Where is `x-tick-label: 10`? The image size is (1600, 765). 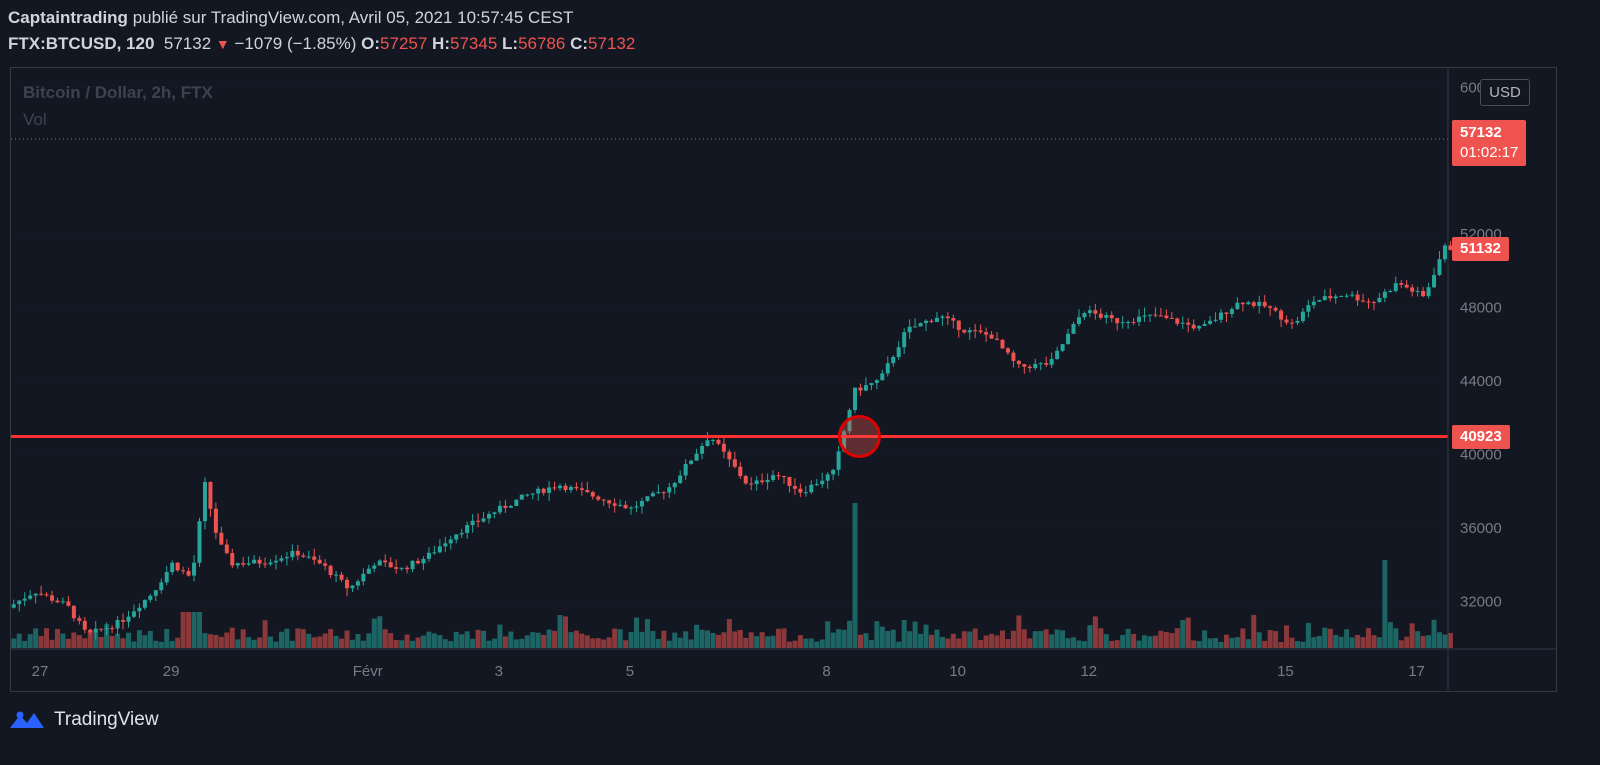
x-tick-label: 10 is located at coordinates (957, 671).